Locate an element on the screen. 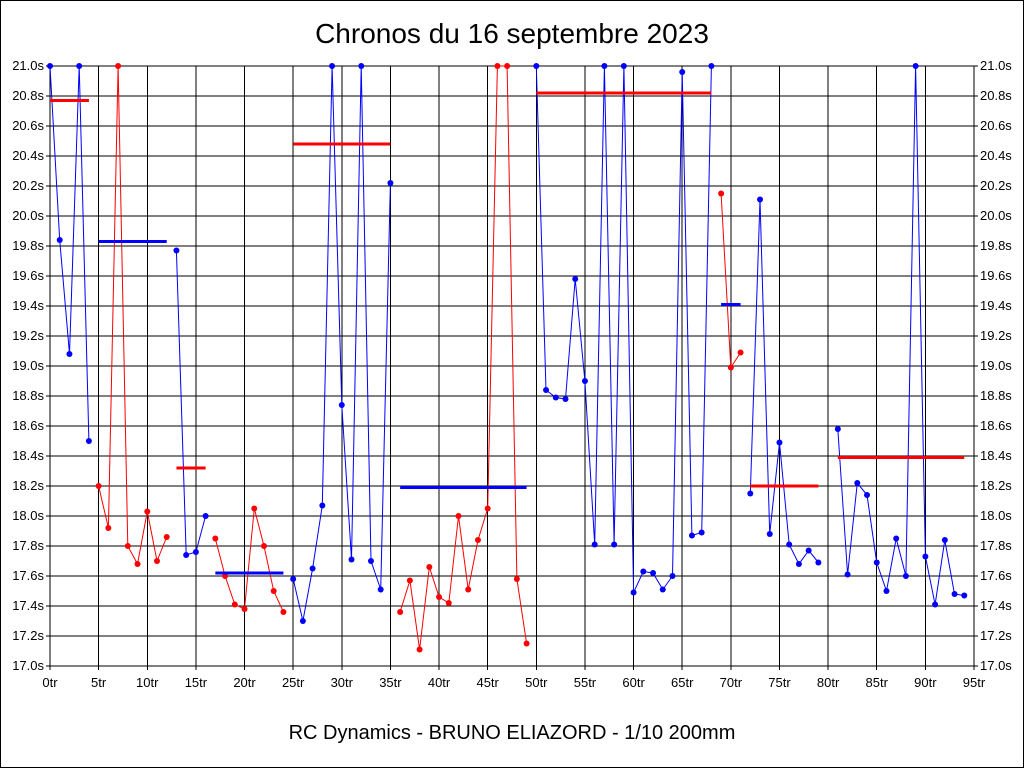 This screenshot has width=1024, height=768. y-tick-label-left: 18.8s is located at coordinates (28, 395).